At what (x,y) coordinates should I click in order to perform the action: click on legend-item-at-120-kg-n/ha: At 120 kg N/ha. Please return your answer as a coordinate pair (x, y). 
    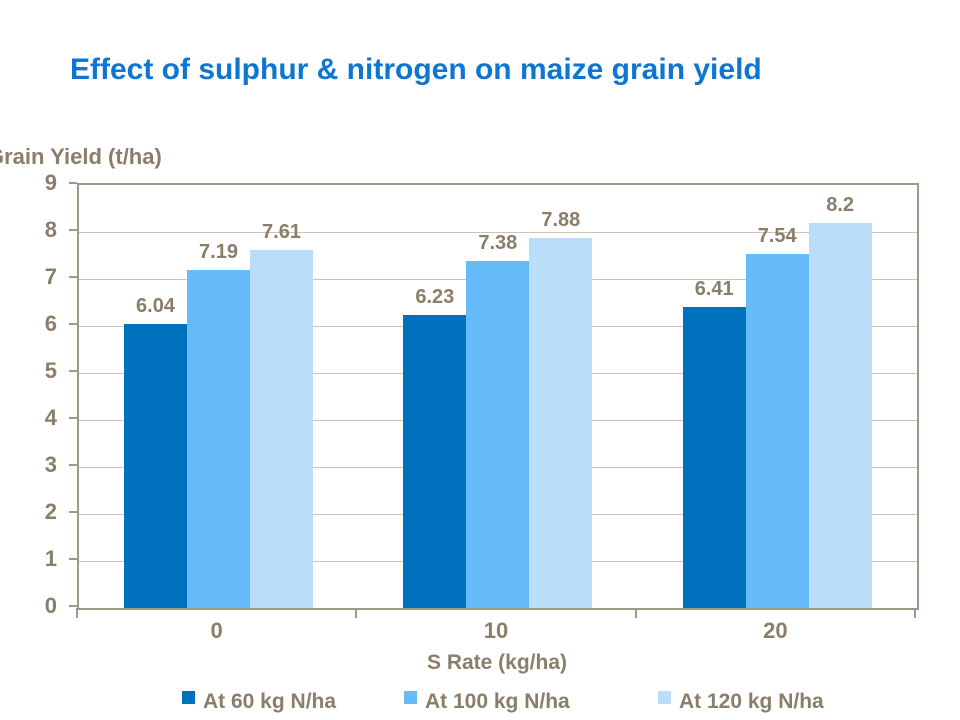
    Looking at the image, I should click on (741, 702).